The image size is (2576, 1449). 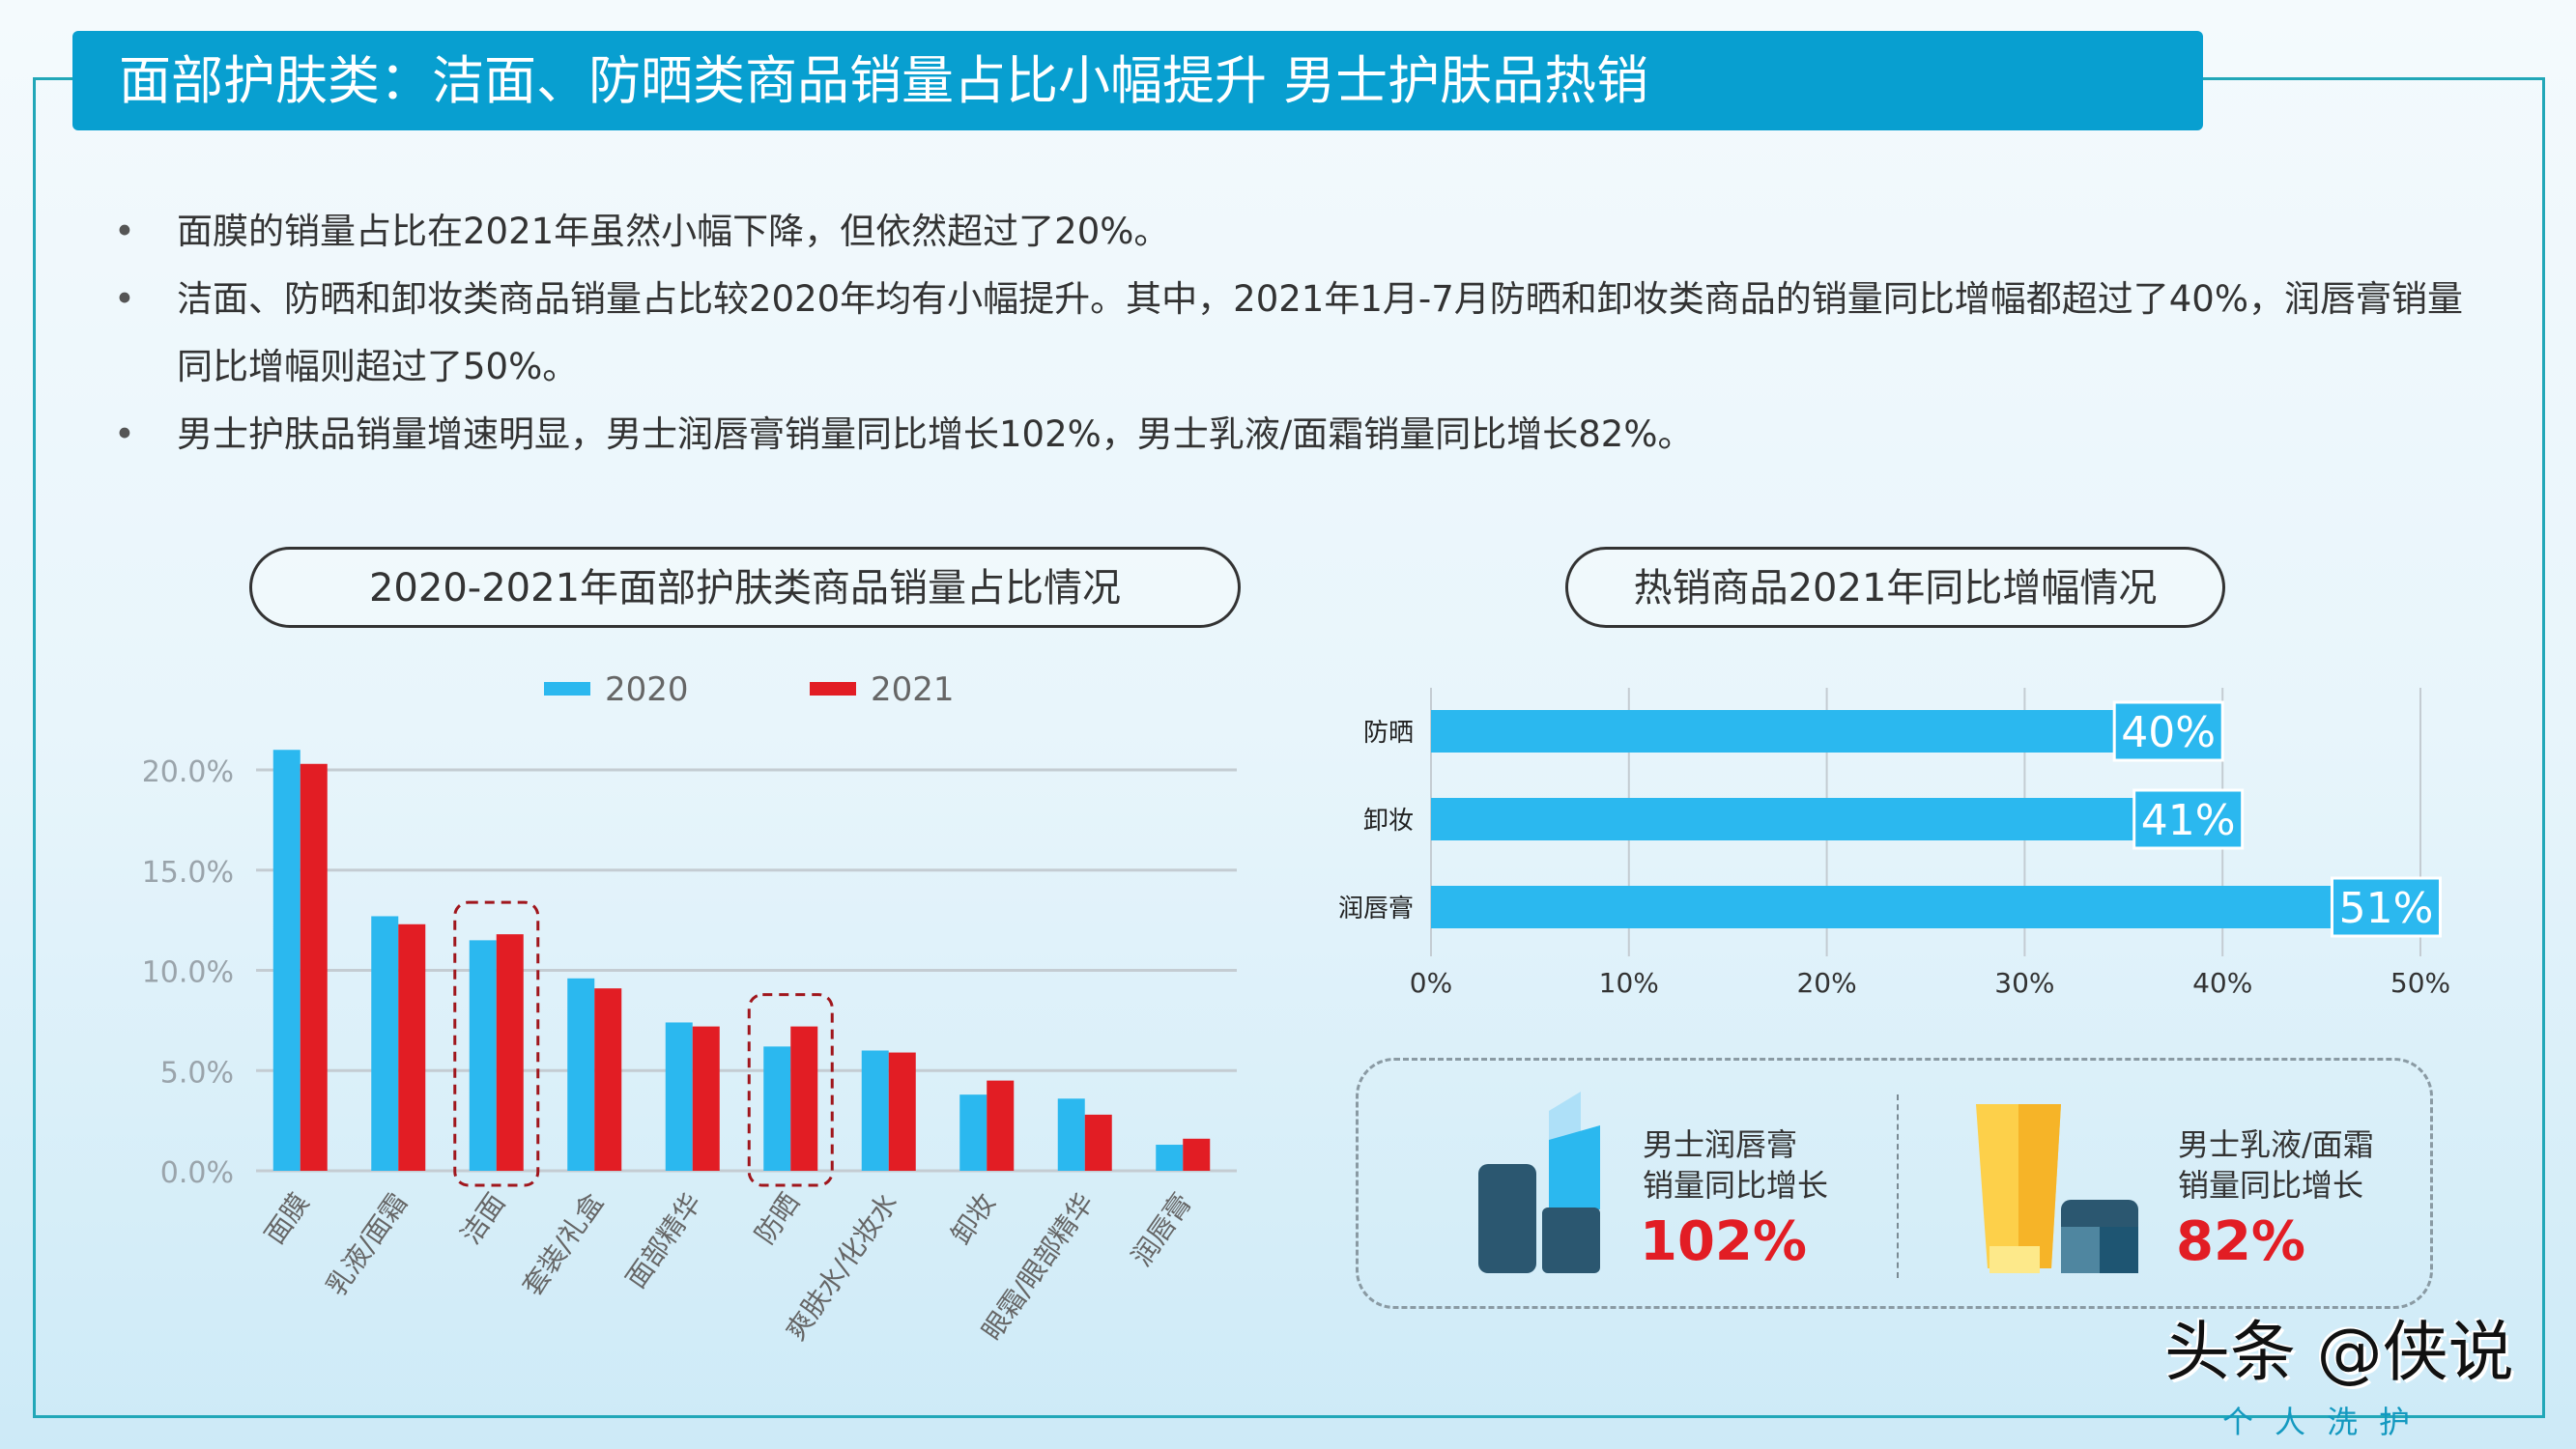 I want to click on mens-lip-label: 男士润唇膏销量同比增长, so click(x=1736, y=1165).